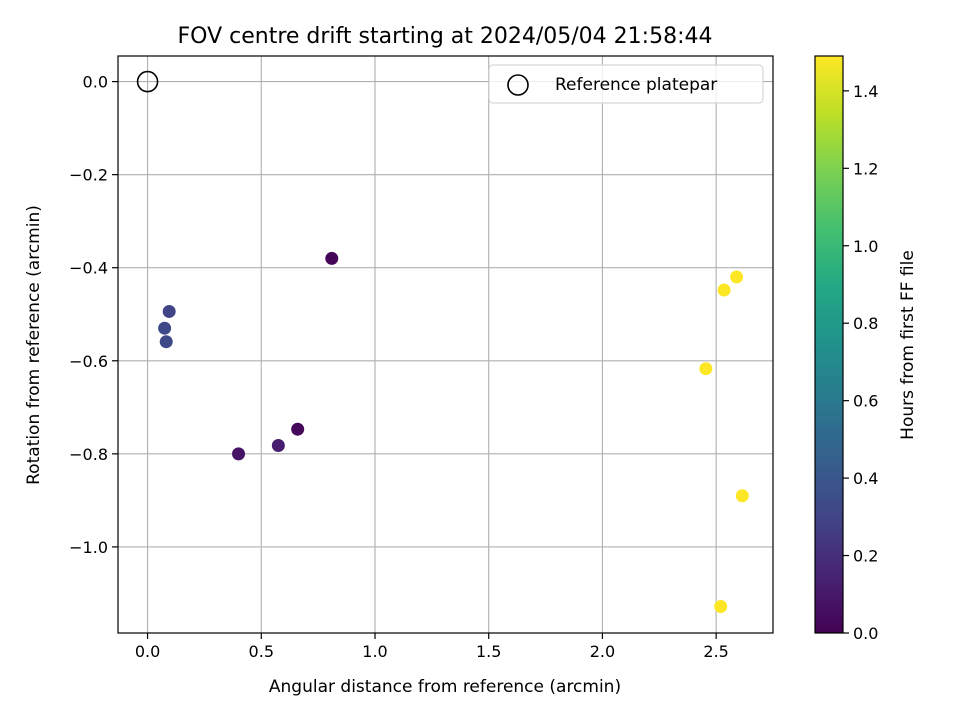 The image size is (960, 725). I want to click on y-tick-label: −0.2, so click(88, 175).